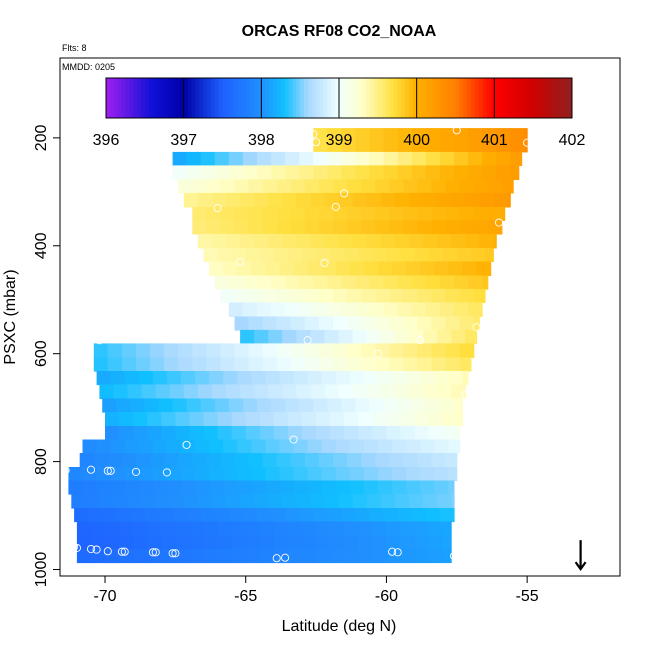  What do you see at coordinates (74, 48) in the screenshot?
I see `flights-annotation: Flts: 8` at bounding box center [74, 48].